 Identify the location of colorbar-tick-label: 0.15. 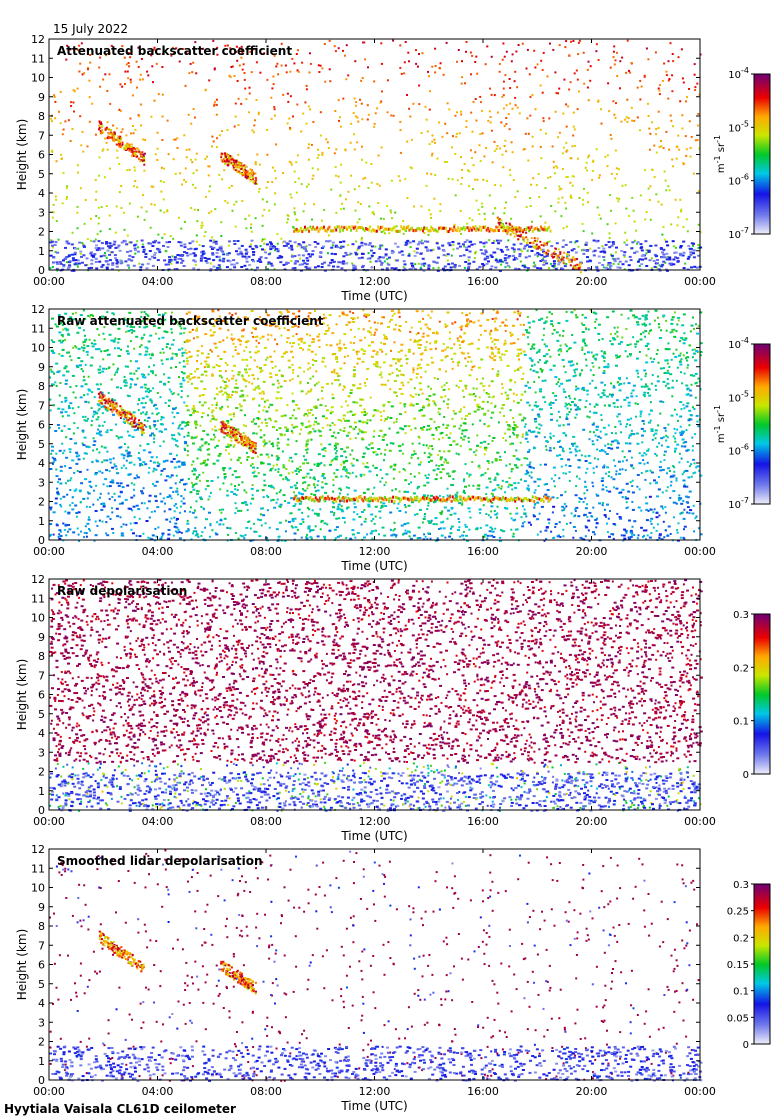
(738, 965).